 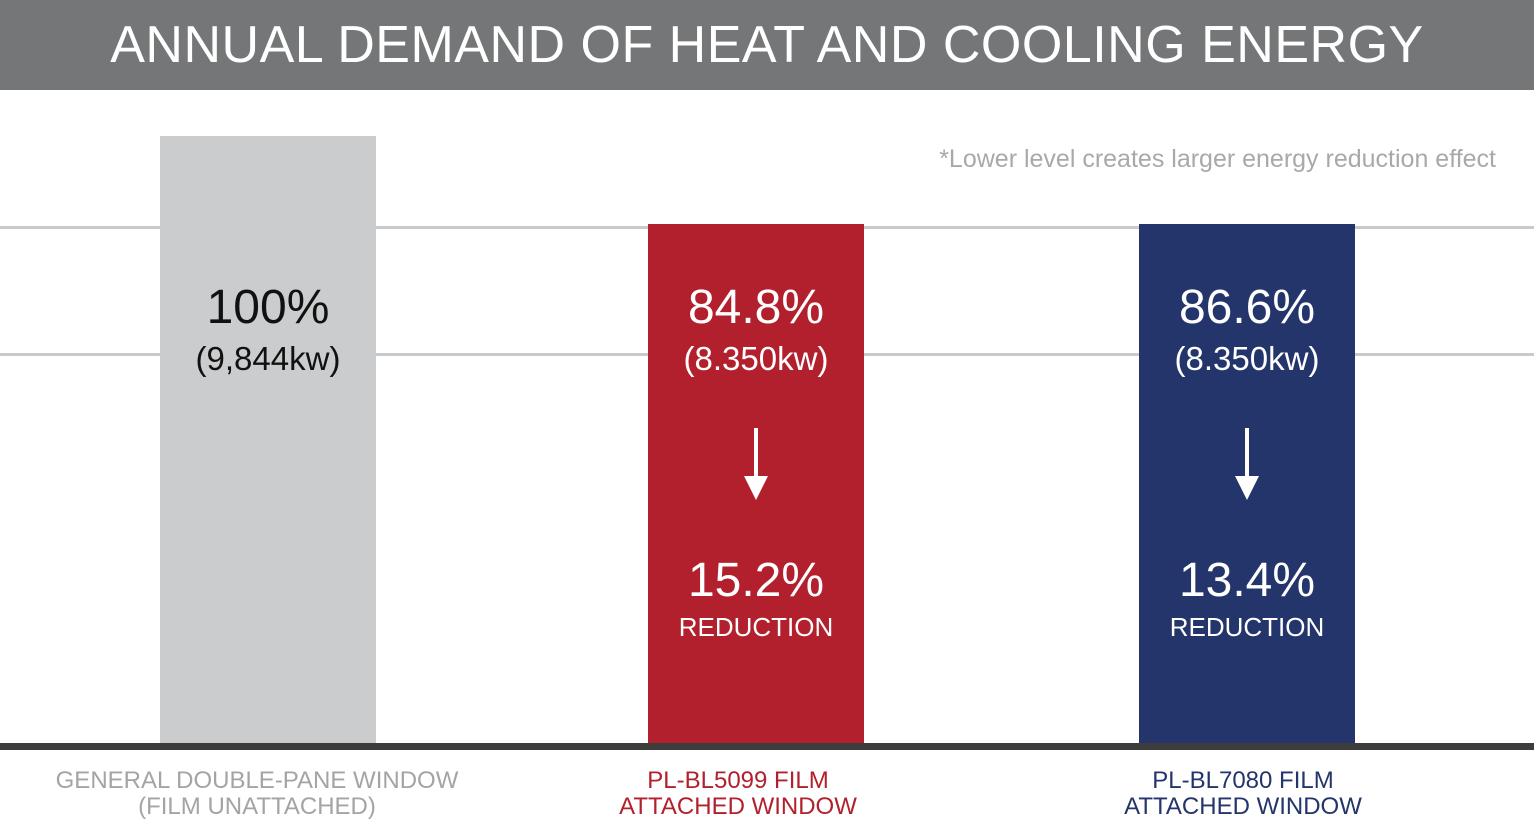 I want to click on x-axis-baseline, so click(x=767, y=746).